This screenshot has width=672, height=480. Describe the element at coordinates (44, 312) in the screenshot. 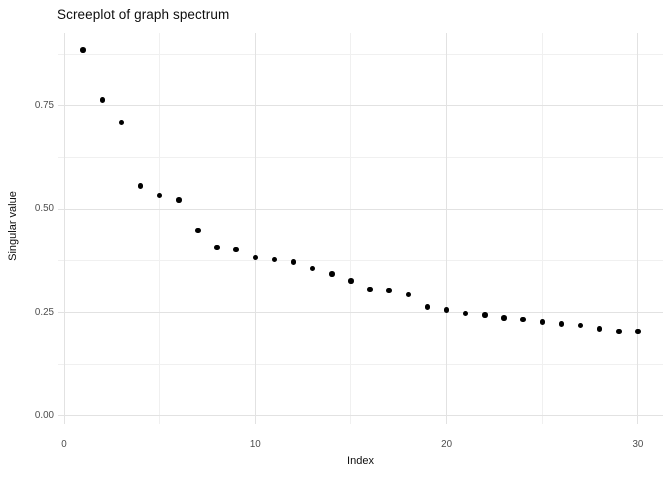

I see `y-axis-tick-label: 0.25` at that location.